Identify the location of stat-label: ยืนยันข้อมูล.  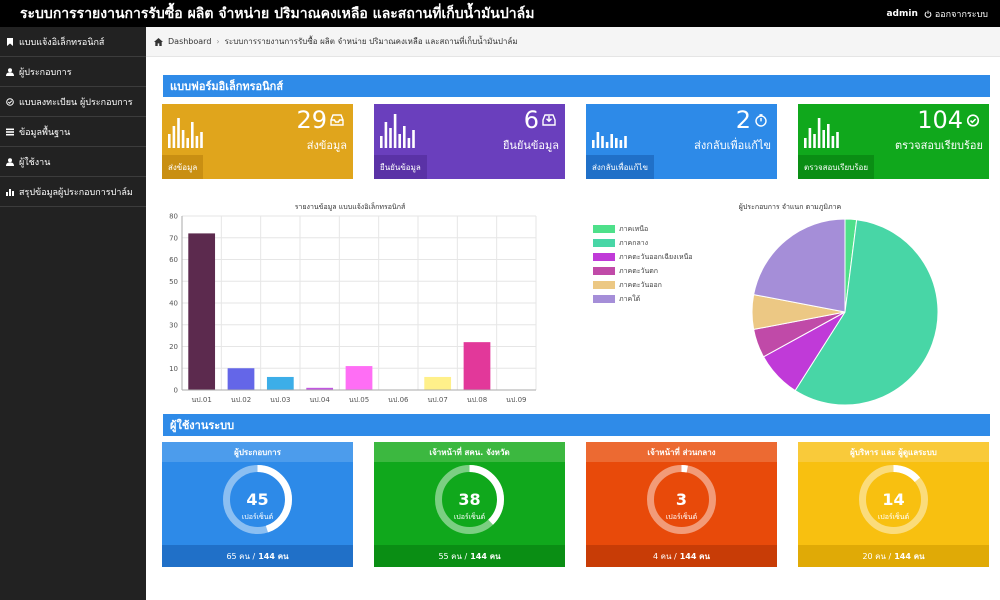
(530, 145).